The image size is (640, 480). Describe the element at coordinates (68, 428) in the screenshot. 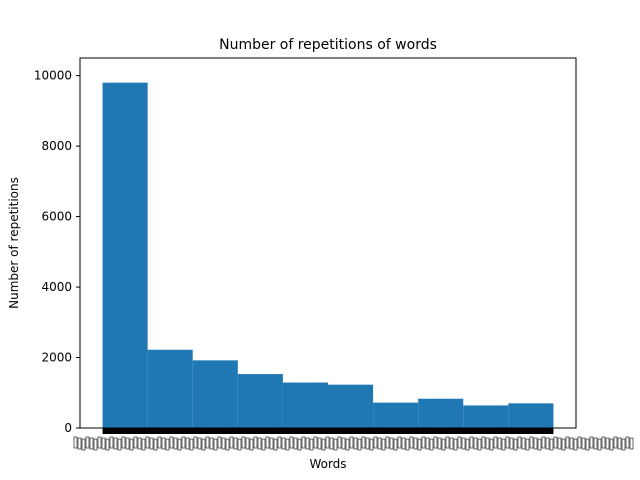

I see `y-tick-label: 0` at that location.